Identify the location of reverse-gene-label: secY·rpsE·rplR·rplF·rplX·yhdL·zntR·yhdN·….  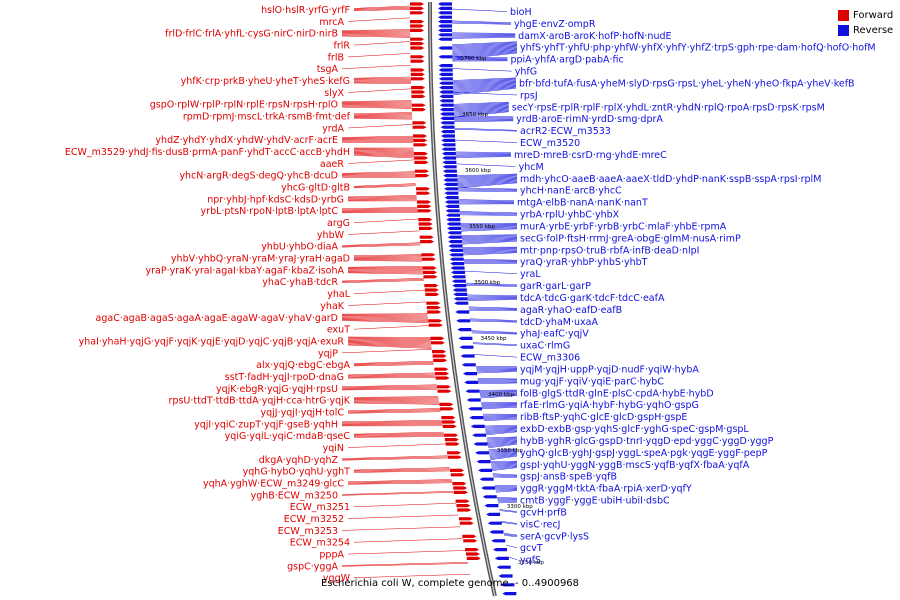
(668, 107).